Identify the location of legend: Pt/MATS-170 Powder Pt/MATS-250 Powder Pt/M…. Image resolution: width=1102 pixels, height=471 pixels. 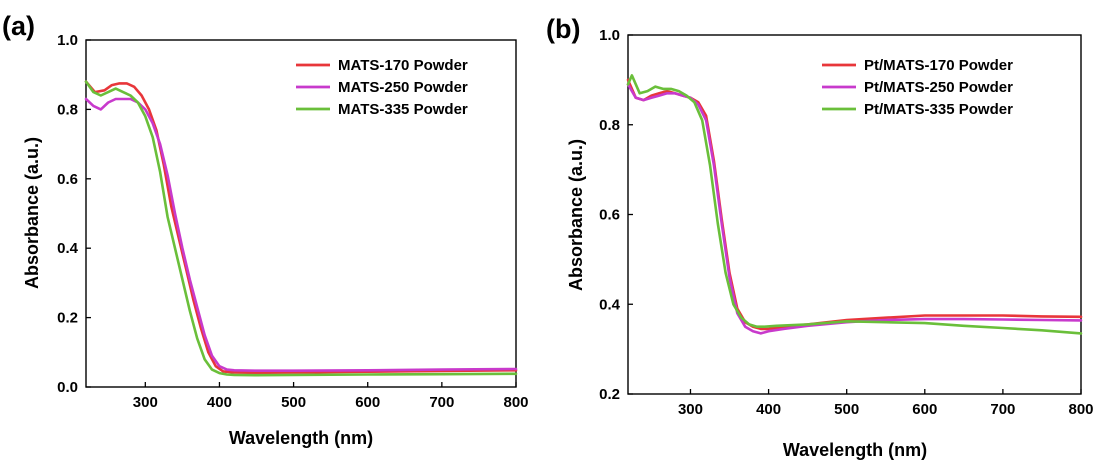
(917, 87).